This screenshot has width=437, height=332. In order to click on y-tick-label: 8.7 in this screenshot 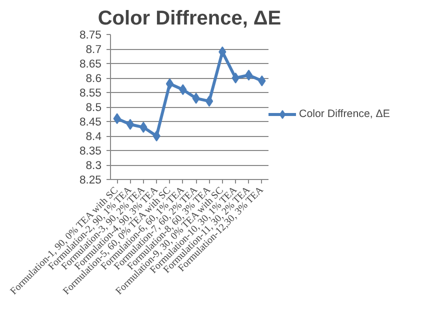, I will do `click(94, 50)`.